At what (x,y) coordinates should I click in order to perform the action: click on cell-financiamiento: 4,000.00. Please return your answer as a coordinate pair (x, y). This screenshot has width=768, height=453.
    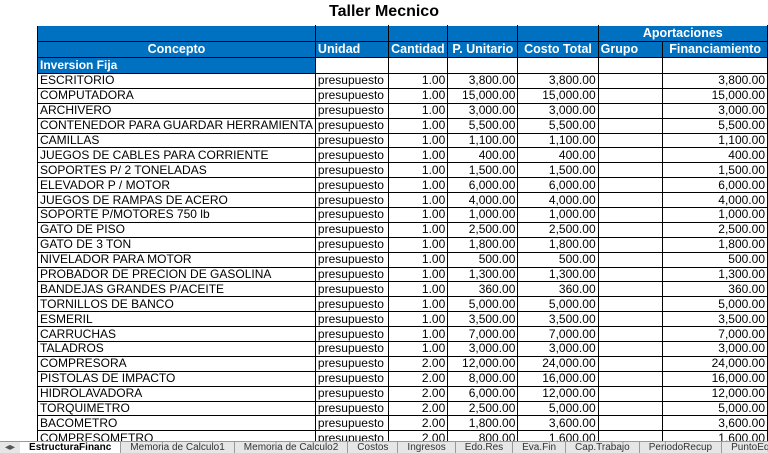
    Looking at the image, I should click on (715, 200).